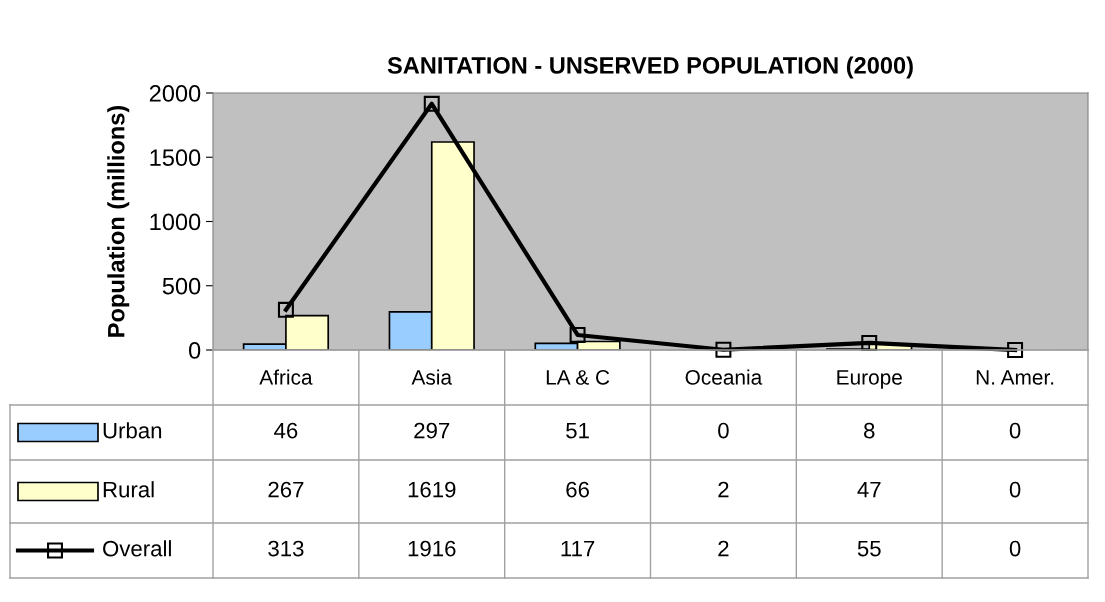  I want to click on legend-label: Rural, so click(128, 489).